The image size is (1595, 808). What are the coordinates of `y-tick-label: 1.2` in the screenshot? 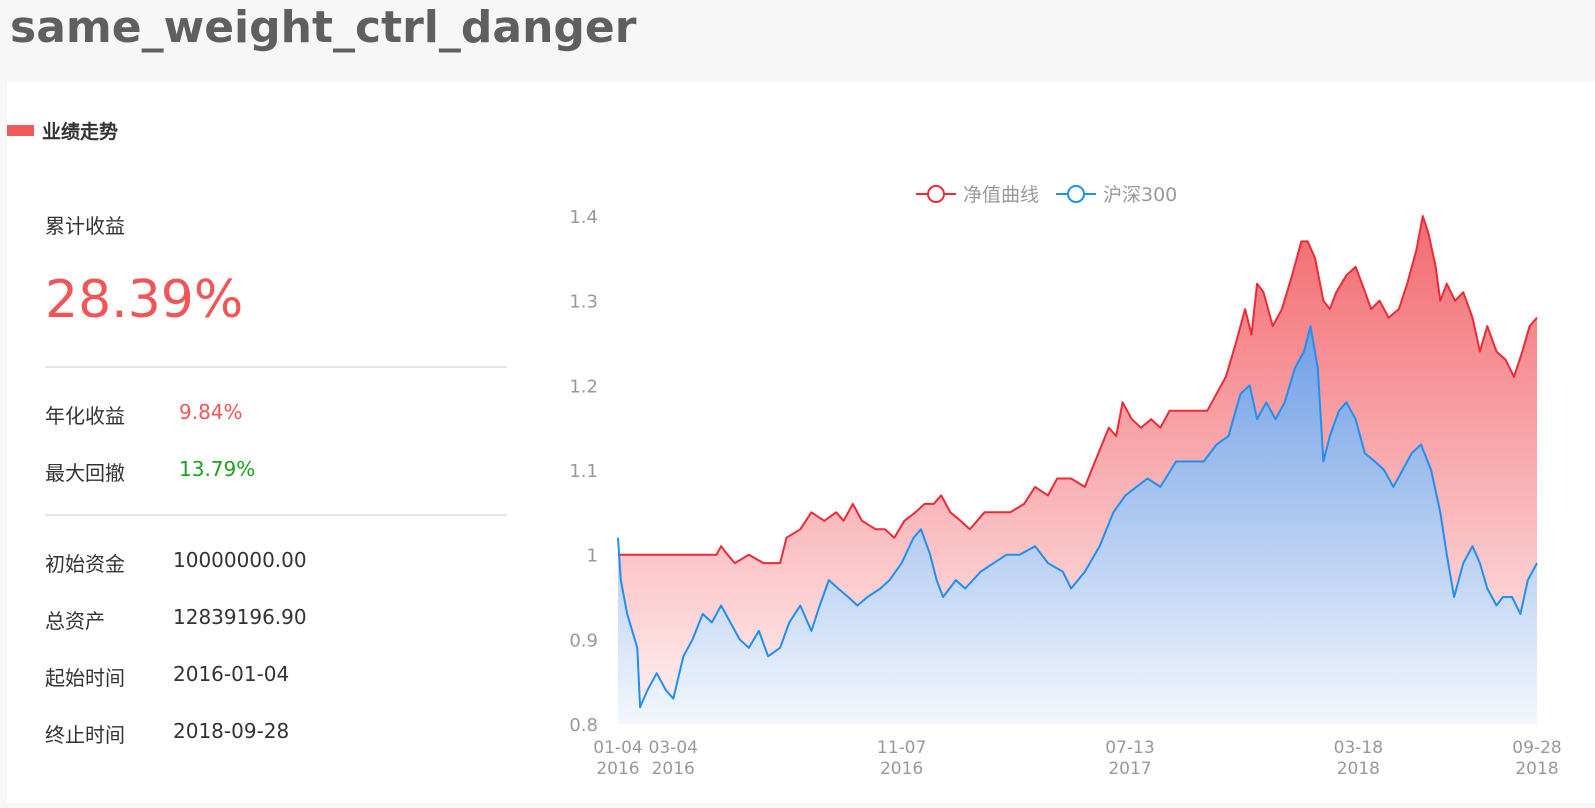 It's located at (583, 386).